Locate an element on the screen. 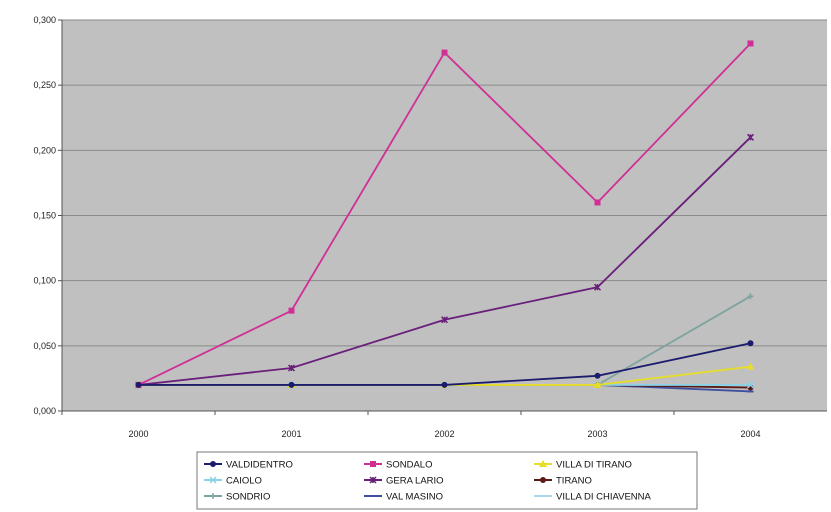 This screenshot has width=831, height=512. legend-label: VILLA DI CHIAVENNA is located at coordinates (604, 497).